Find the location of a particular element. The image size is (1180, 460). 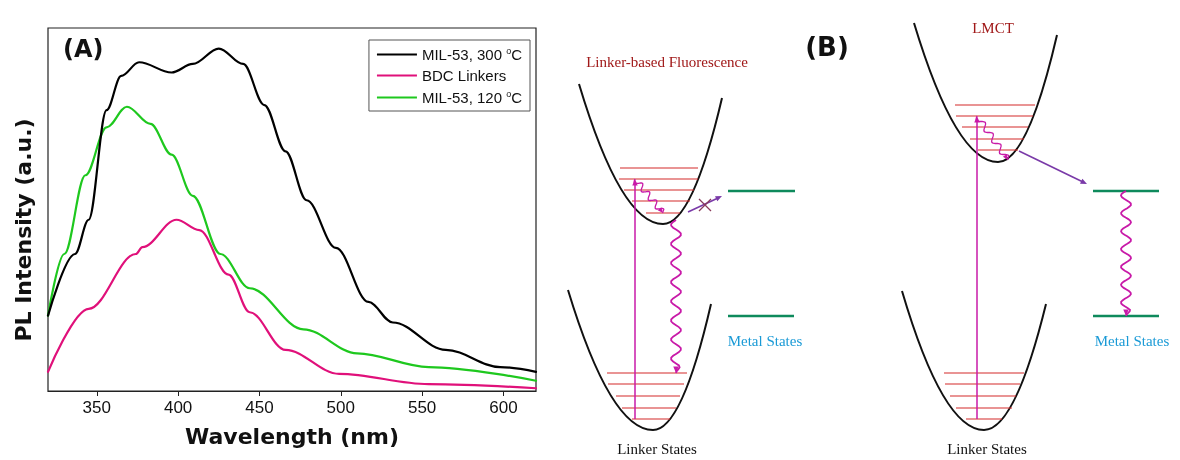

text: (B) is located at coordinates (827, 47).